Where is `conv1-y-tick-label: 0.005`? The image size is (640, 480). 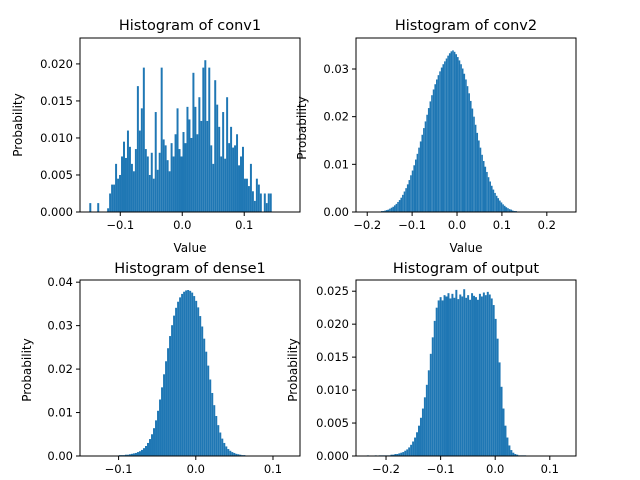 conv1-y-tick-label: 0.005 is located at coordinates (56, 175).